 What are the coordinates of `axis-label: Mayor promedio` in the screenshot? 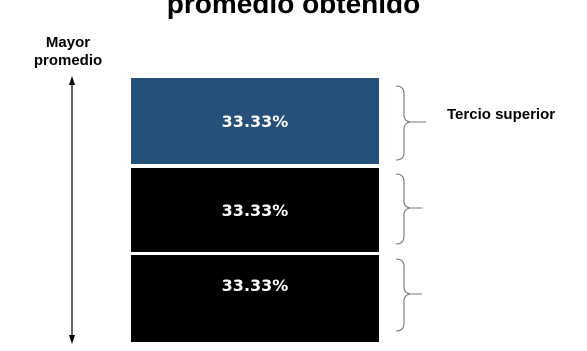 It's located at (68, 52).